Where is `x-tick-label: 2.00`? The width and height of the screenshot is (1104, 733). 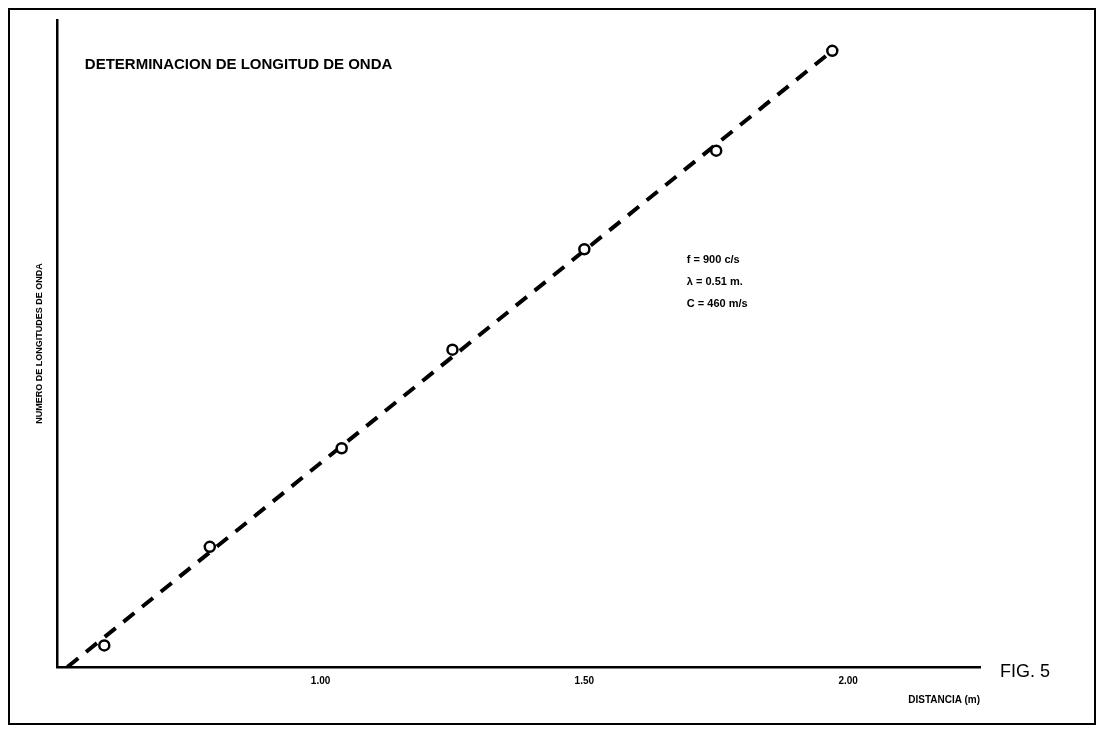
x-tick-label: 2.00 is located at coordinates (848, 680).